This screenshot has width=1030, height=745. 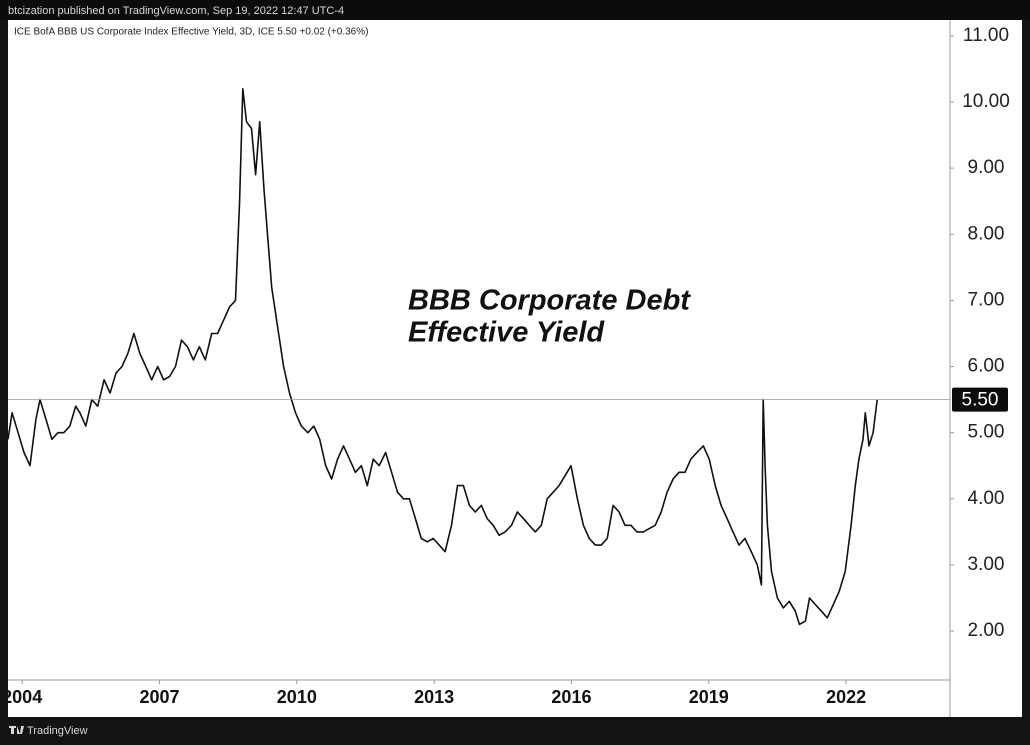 What do you see at coordinates (549, 301) in the screenshot?
I see `annotation: BBB Corporate Debt` at bounding box center [549, 301].